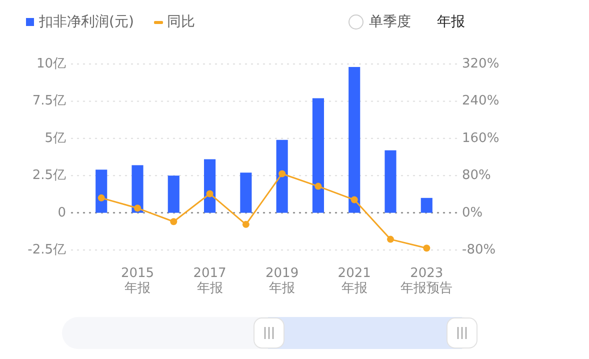  What do you see at coordinates (86, 22) in the screenshot?
I see `legend-label: 扣非净利润(元)` at bounding box center [86, 22].